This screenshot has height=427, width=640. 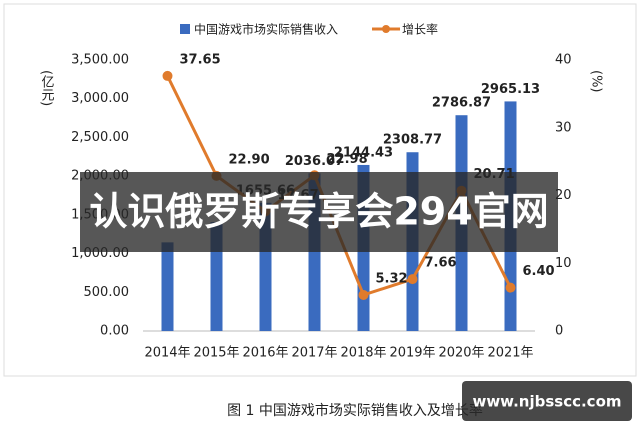 I want to click on watermark-text: www.njbsscc.com, so click(x=546, y=402).